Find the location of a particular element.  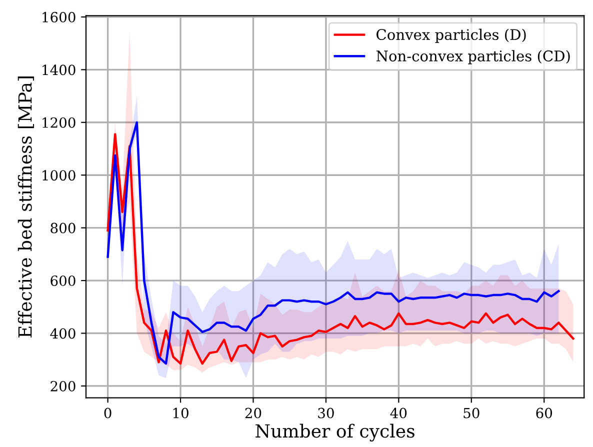

y-axis-title: Effective bed stiffness [MPa] is located at coordinates (26, 207).